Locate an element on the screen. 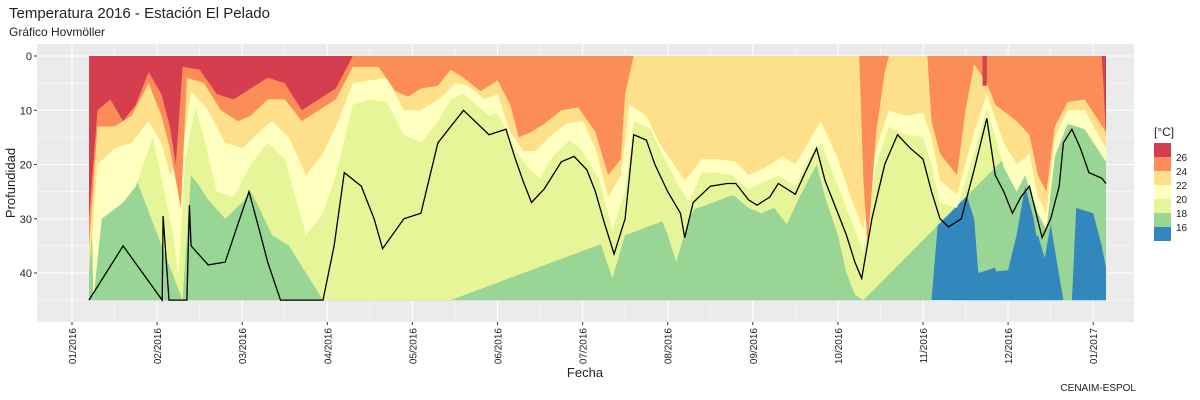 The height and width of the screenshot is (400, 1200). x-tick-label: 01/2017 is located at coordinates (1094, 346).